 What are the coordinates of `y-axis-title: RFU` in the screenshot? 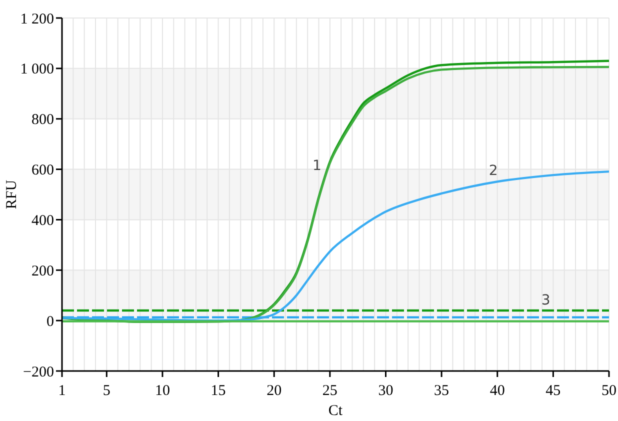 It's located at (12, 195).